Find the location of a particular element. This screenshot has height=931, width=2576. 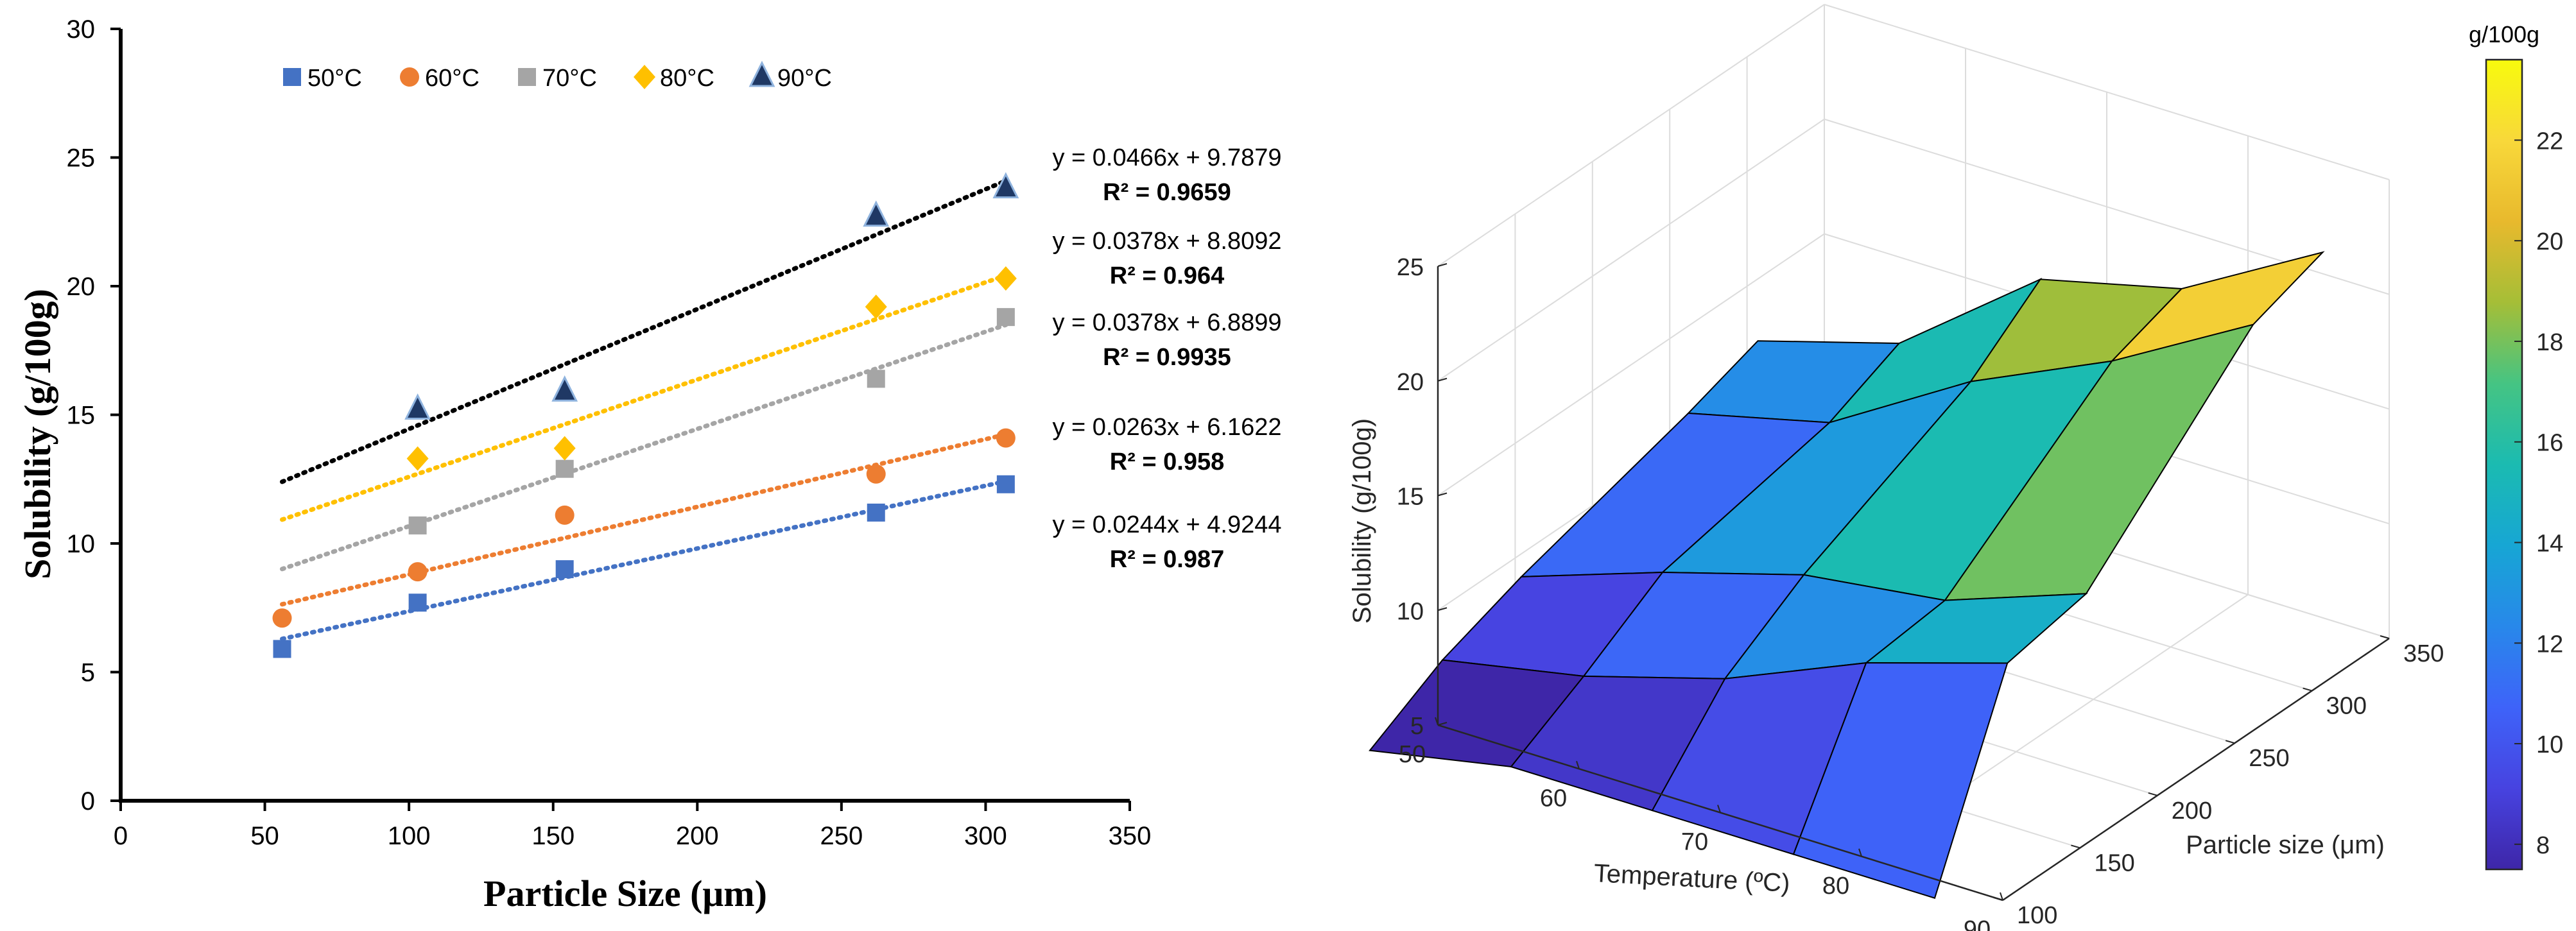

solubility-tick-label: 25 is located at coordinates (1411, 267).